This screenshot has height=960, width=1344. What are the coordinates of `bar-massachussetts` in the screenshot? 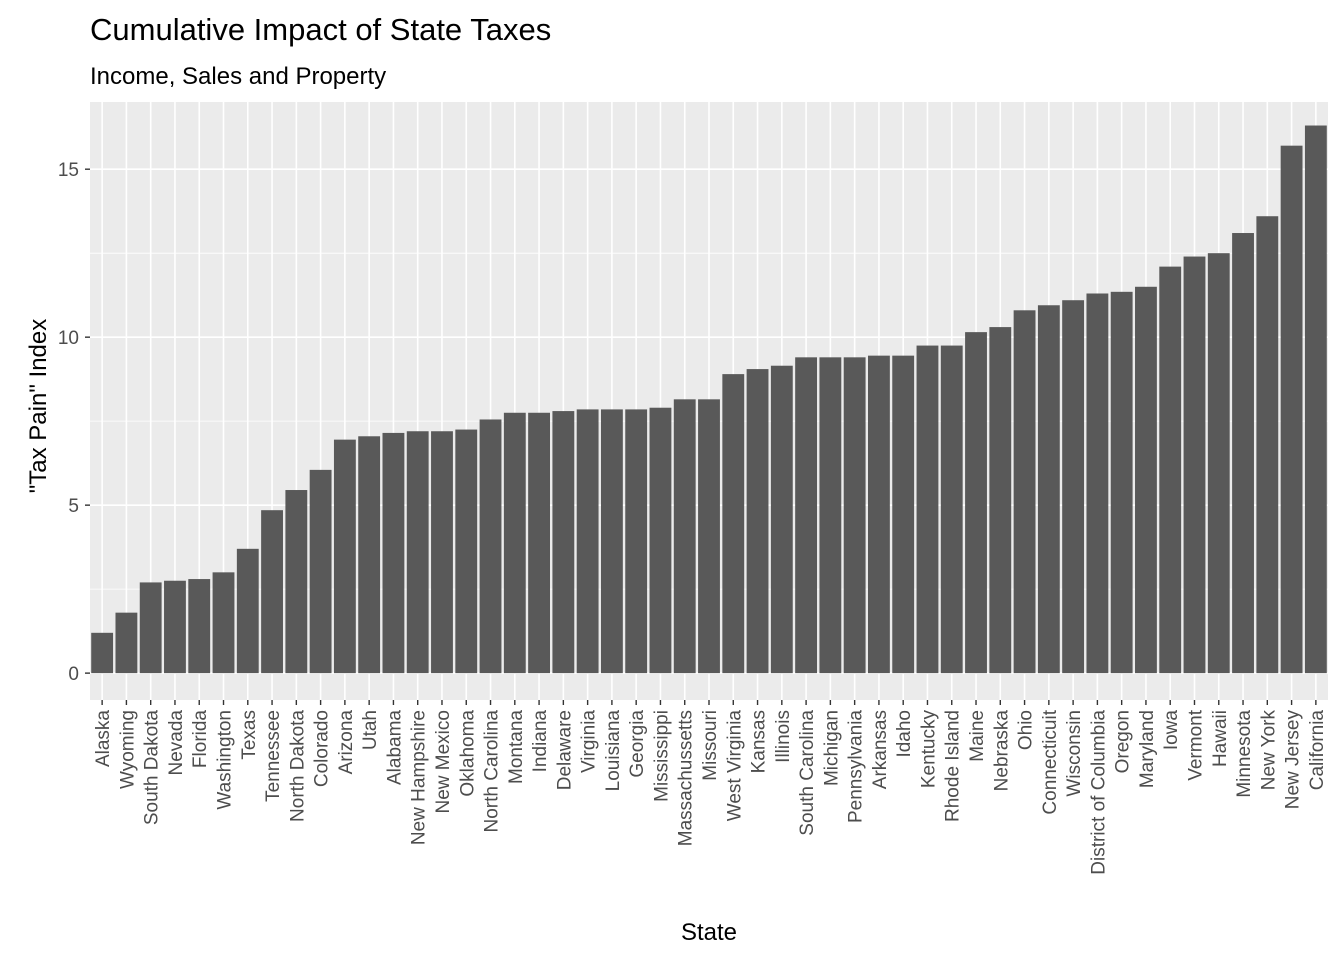 It's located at (684, 536).